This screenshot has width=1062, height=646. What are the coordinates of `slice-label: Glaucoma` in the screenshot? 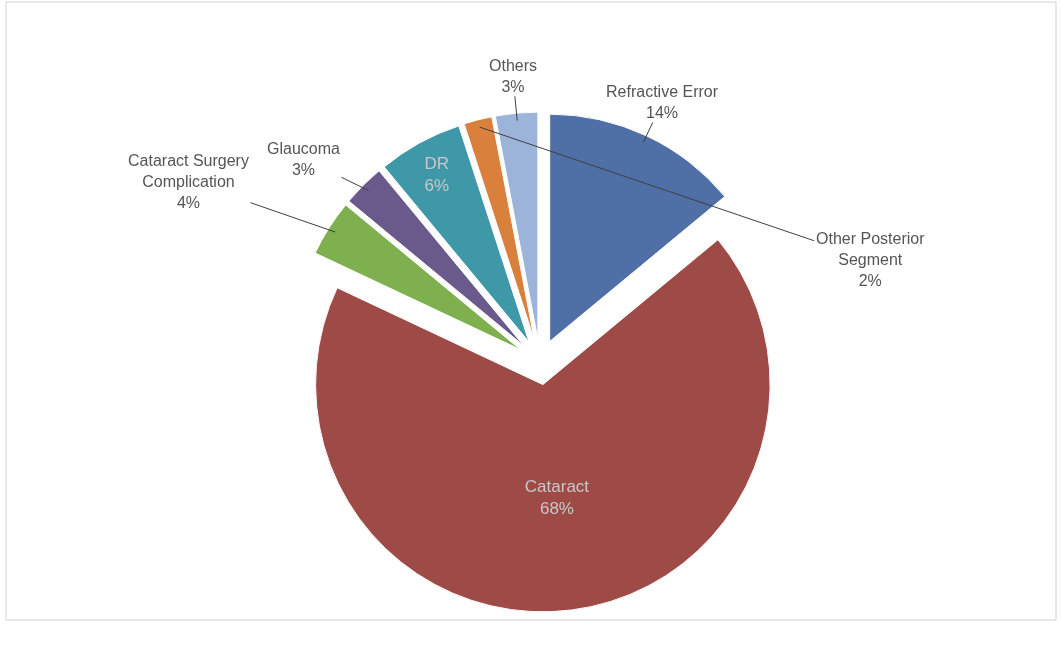 It's located at (304, 148).